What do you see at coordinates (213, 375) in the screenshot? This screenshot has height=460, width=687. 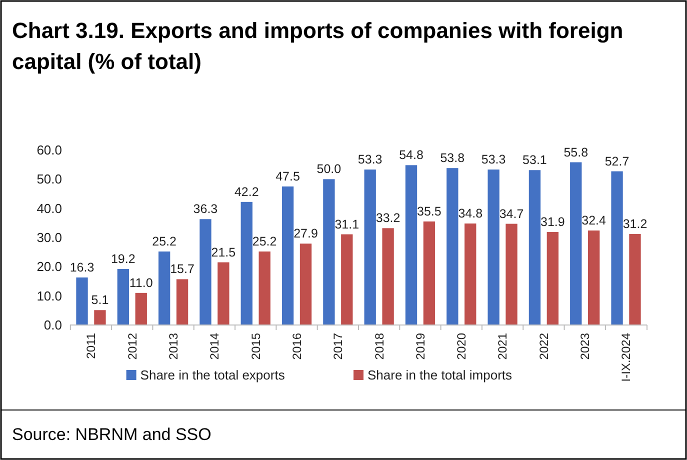 I see `legend-label: Share in the total exports` at bounding box center [213, 375].